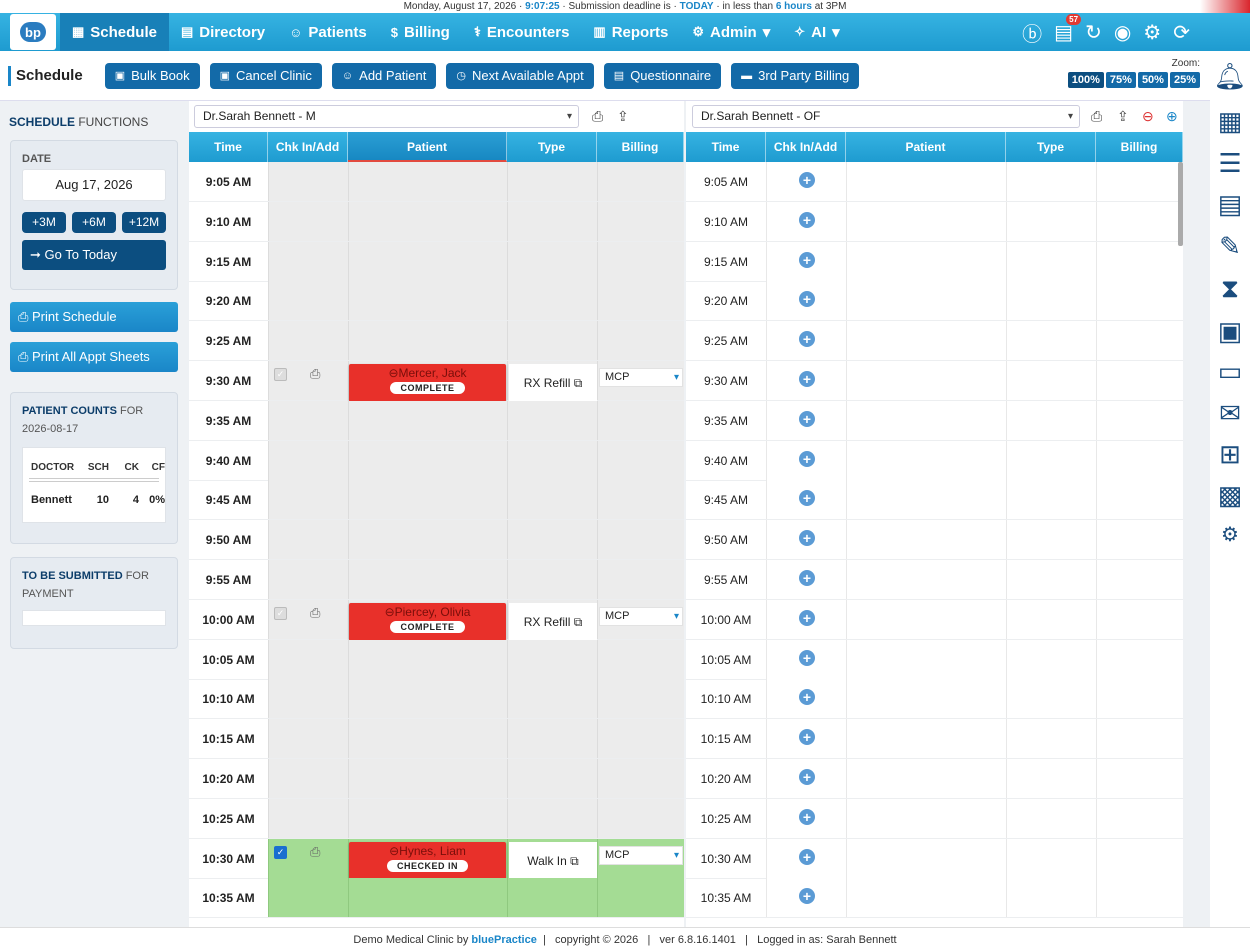  What do you see at coordinates (1122, 32) in the screenshot?
I see `eye-icon: ◉` at bounding box center [1122, 32].